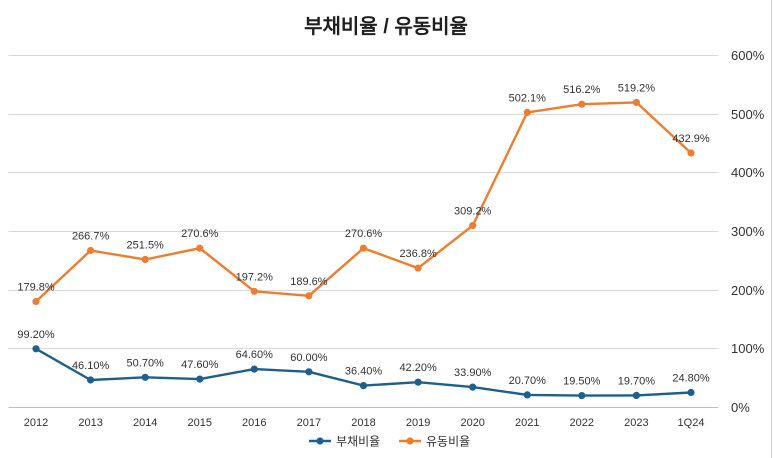 The image size is (773, 458). Describe the element at coordinates (389, 442) in the screenshot. I see `legend: 부채비율 유동비율` at that location.